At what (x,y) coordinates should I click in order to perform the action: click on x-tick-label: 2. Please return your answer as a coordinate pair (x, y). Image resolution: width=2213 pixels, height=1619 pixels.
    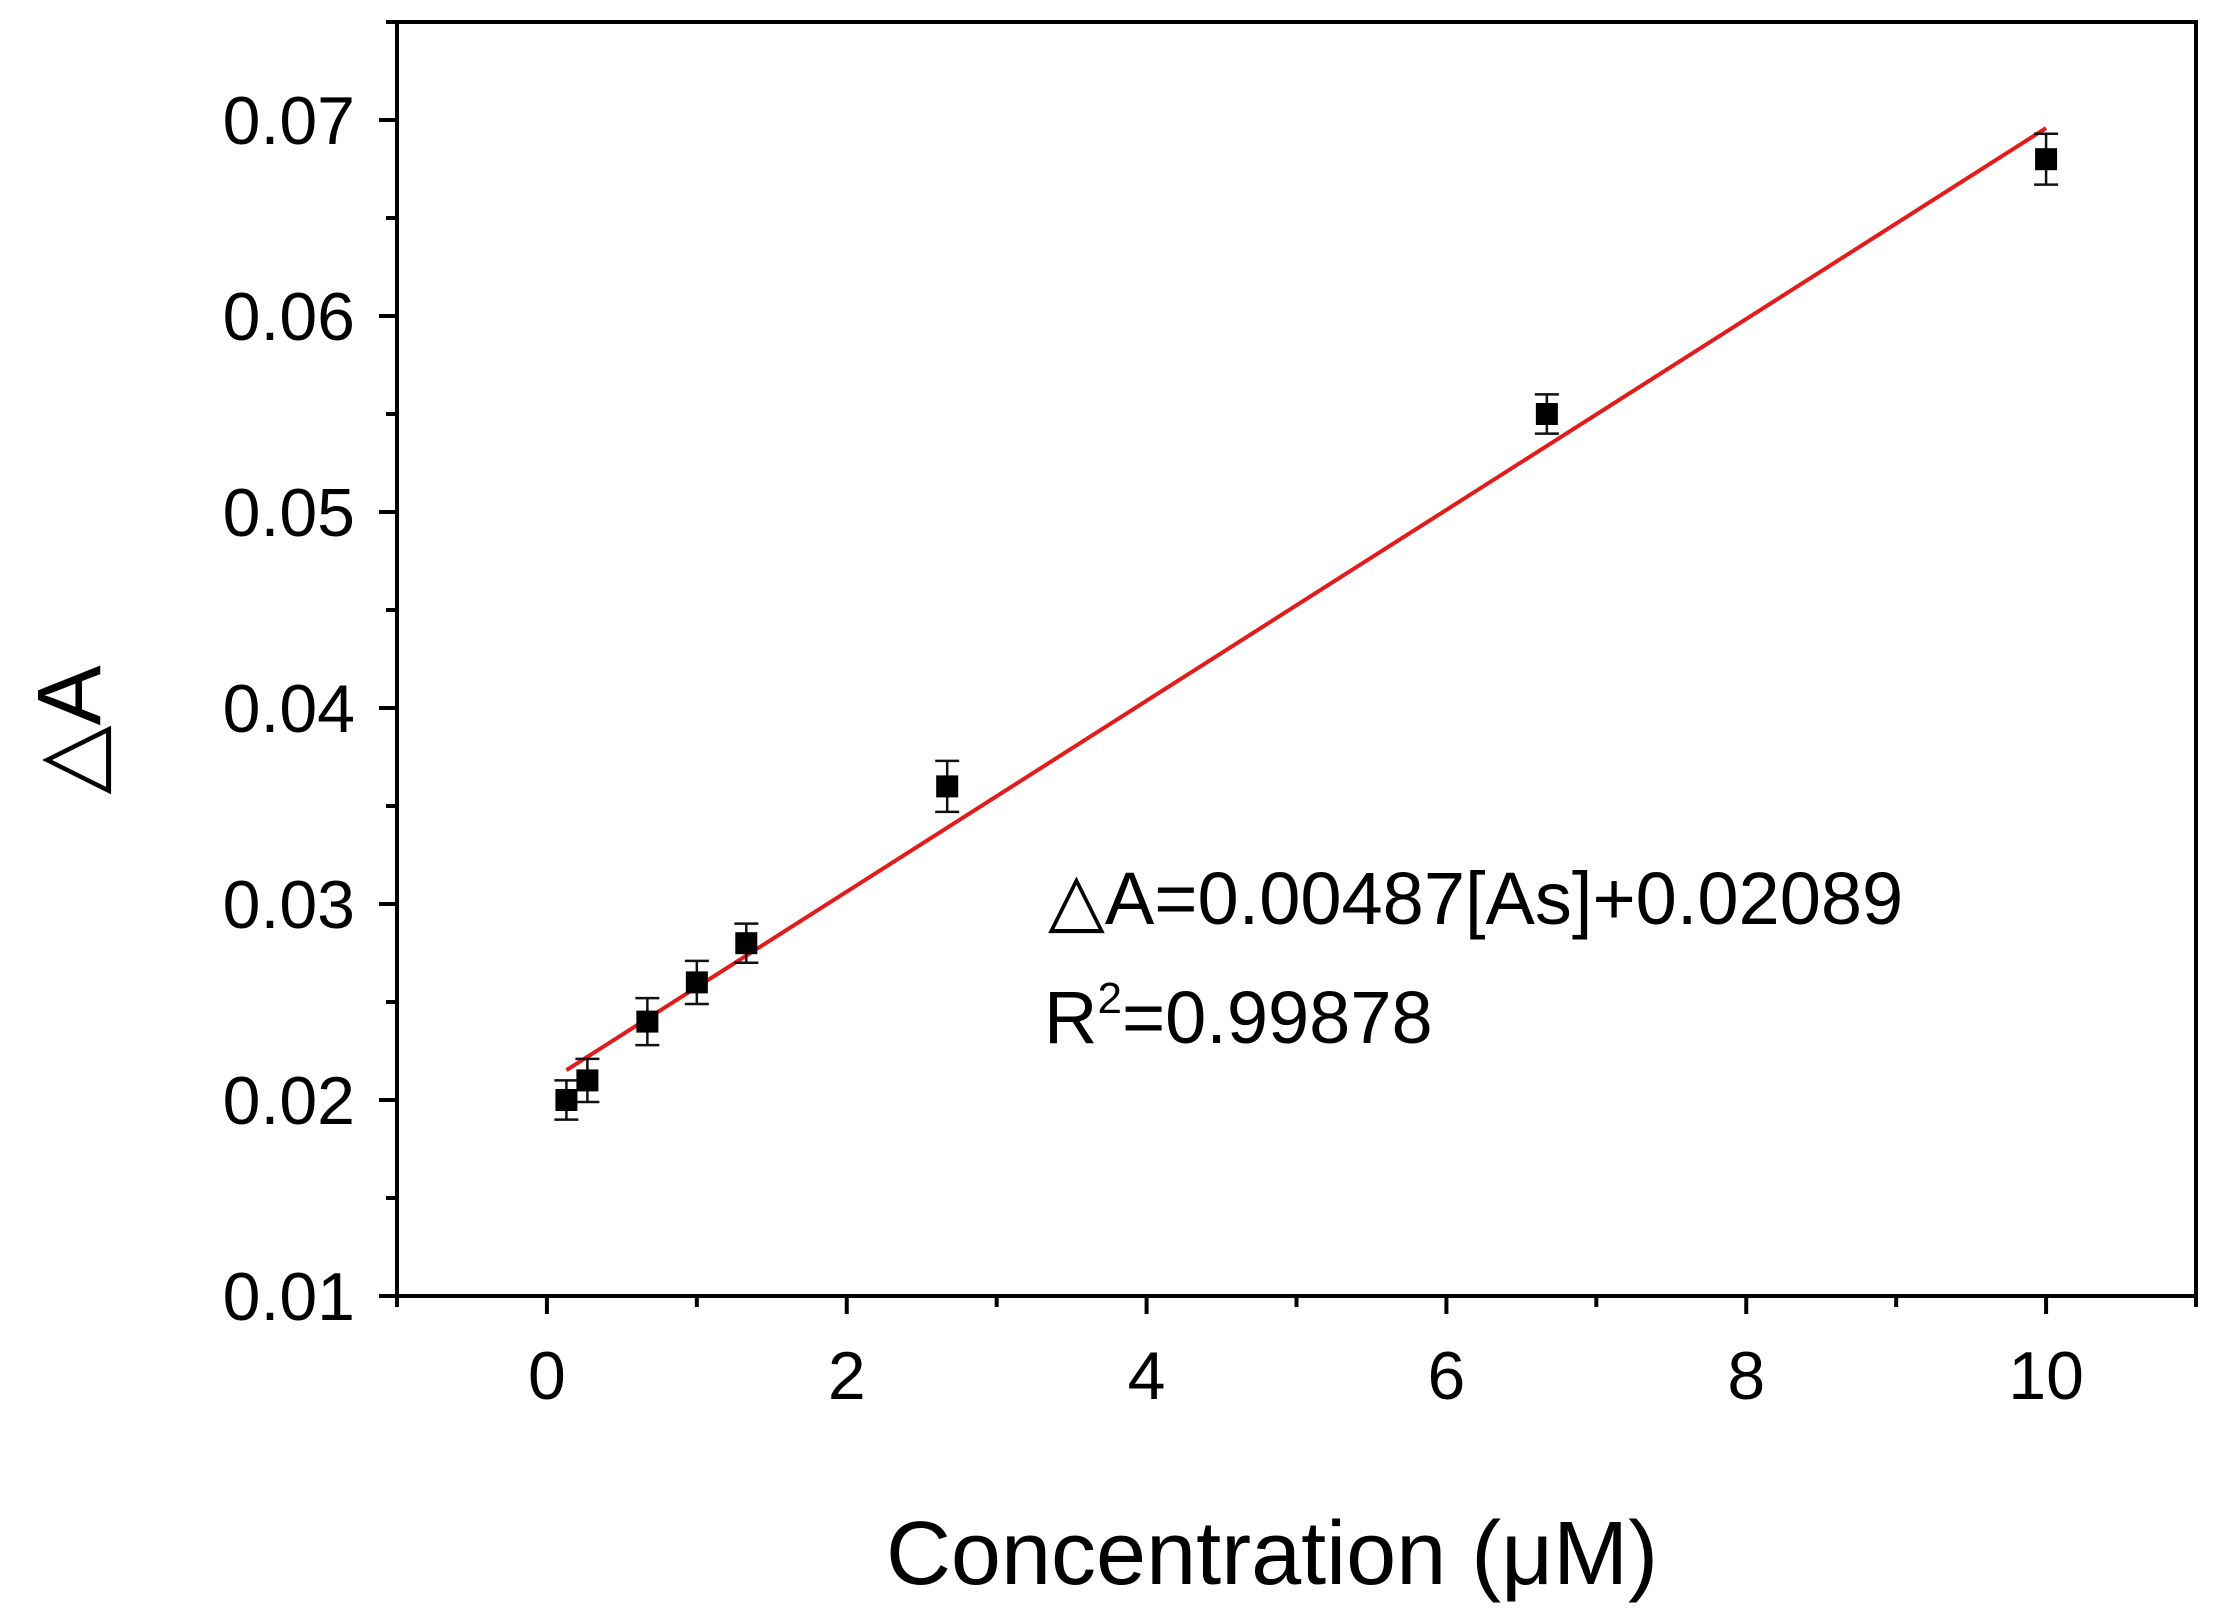
    Looking at the image, I should click on (847, 1376).